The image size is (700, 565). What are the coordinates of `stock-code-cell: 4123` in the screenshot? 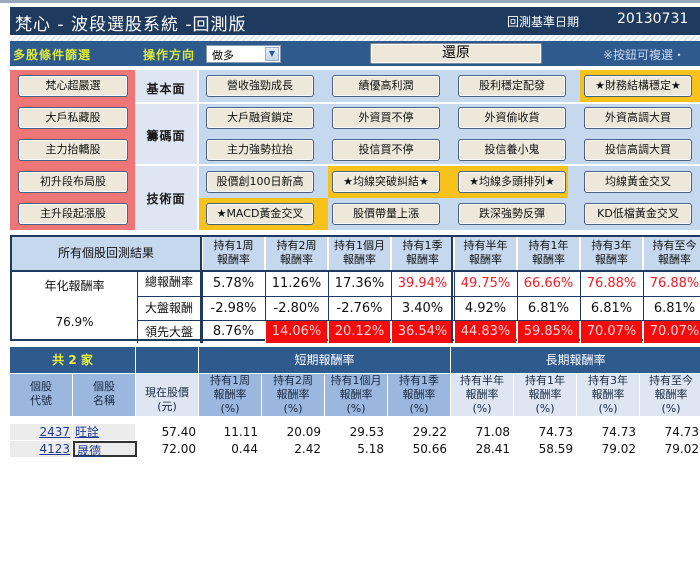 It's located at (41, 449).